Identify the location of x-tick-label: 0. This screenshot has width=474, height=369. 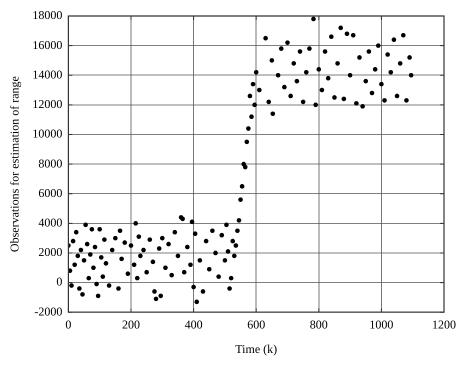
(68, 325).